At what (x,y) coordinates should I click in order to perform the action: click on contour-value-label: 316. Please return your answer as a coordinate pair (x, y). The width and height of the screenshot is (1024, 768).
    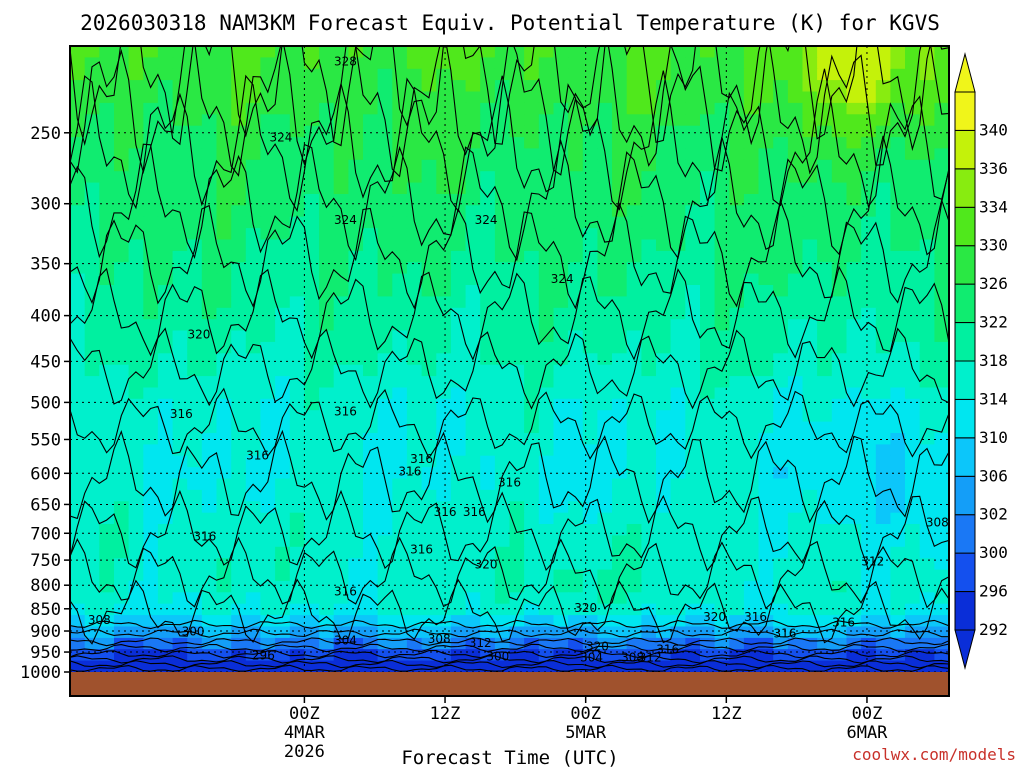
    Looking at the image, I should click on (204, 537).